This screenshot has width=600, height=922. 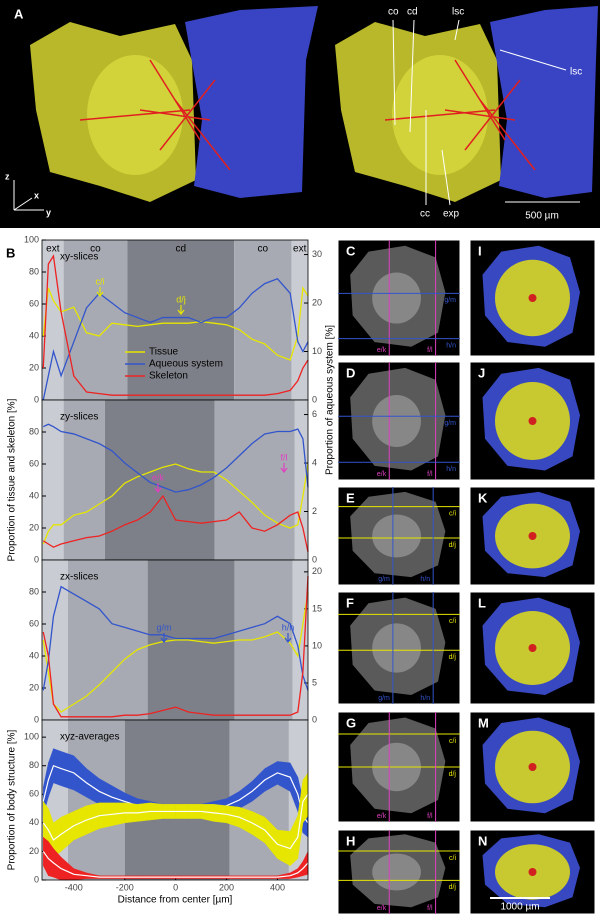 What do you see at coordinates (89, 737) in the screenshot?
I see `subplot-title: xyz-averages` at bounding box center [89, 737].